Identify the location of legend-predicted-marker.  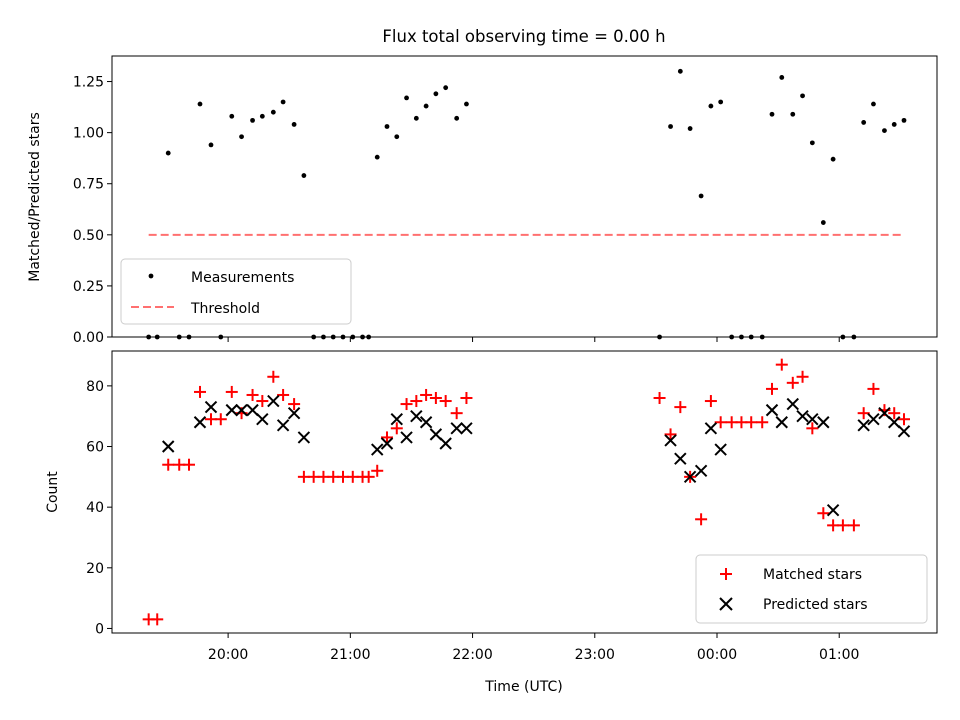
(726, 604).